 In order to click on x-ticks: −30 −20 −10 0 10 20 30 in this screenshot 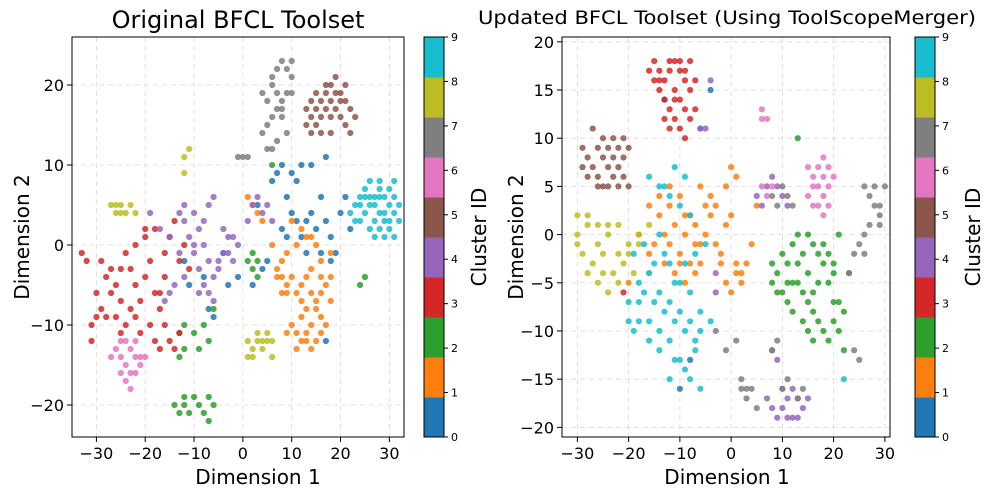, I will do `click(727, 450)`.